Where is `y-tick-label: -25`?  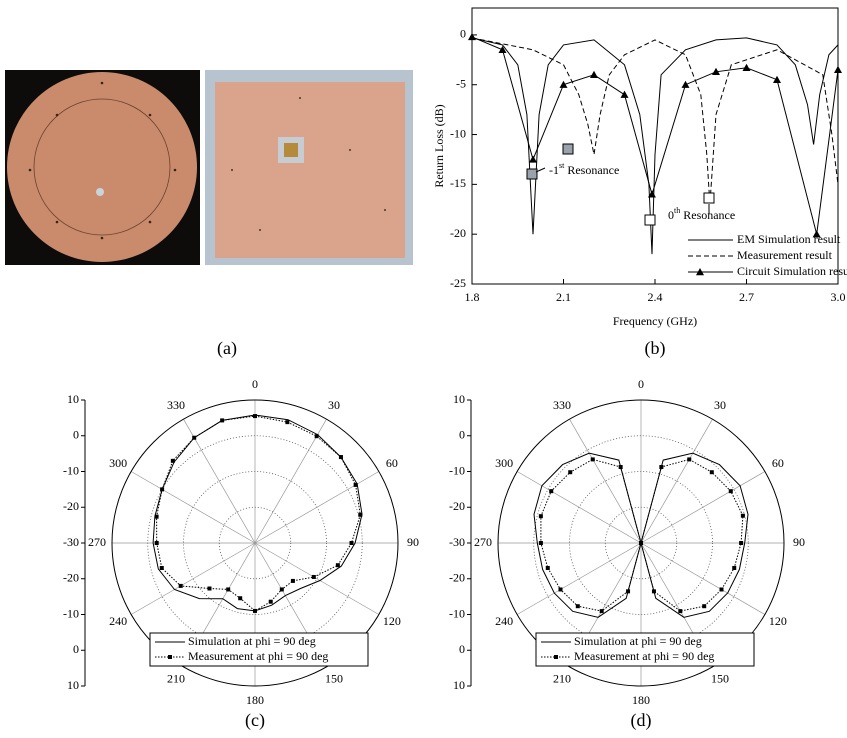 y-tick-label: -25 is located at coordinates (458, 283).